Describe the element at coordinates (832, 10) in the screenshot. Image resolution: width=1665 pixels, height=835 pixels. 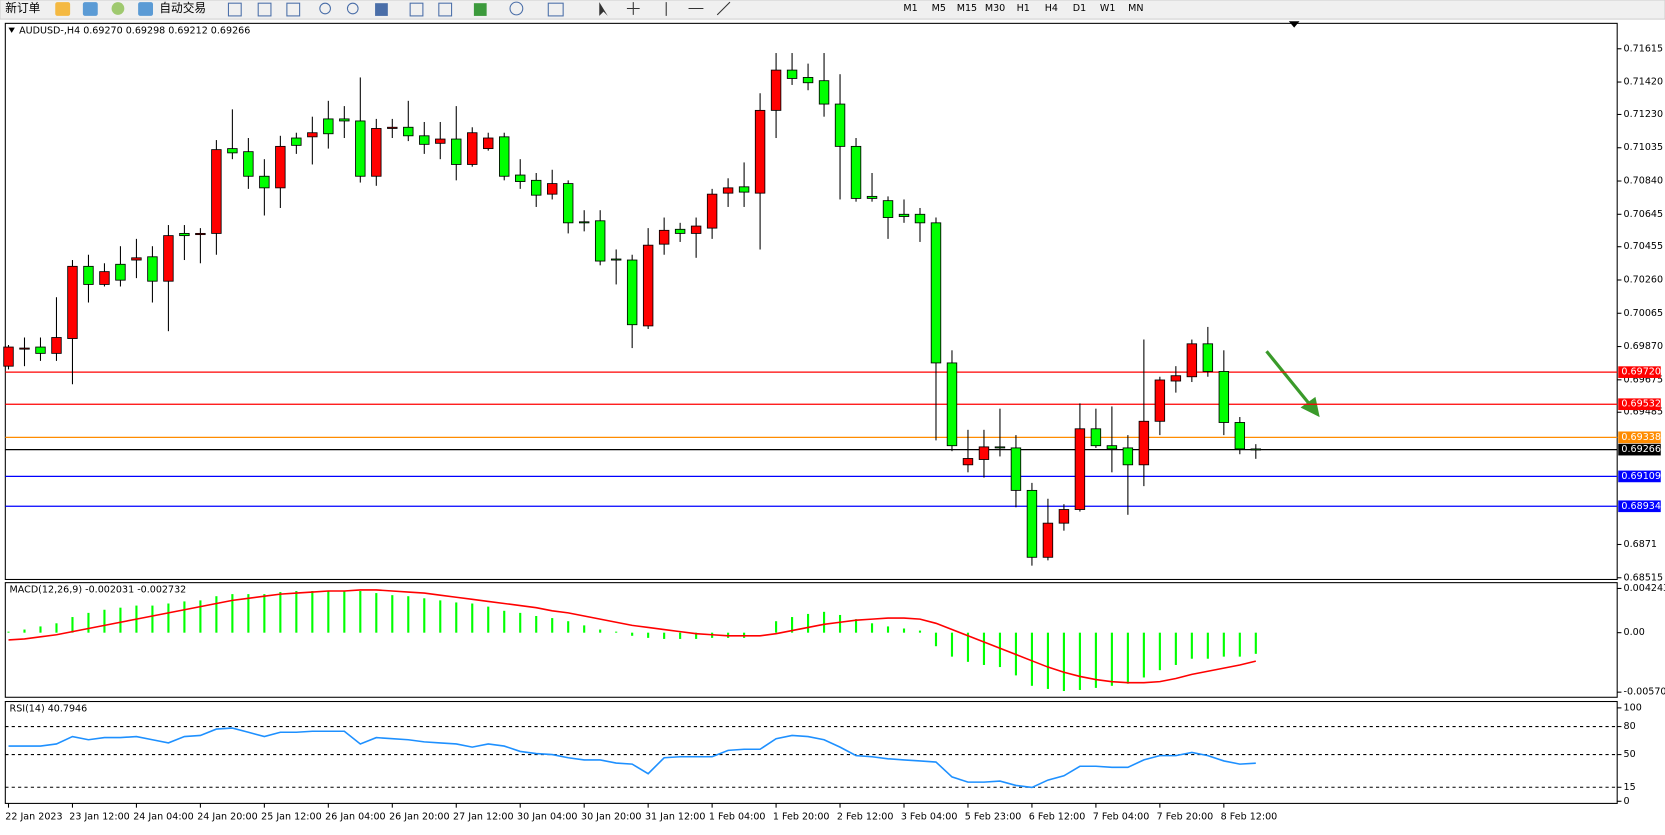
I see `toolbar: 新订单 自动交易` at that location.